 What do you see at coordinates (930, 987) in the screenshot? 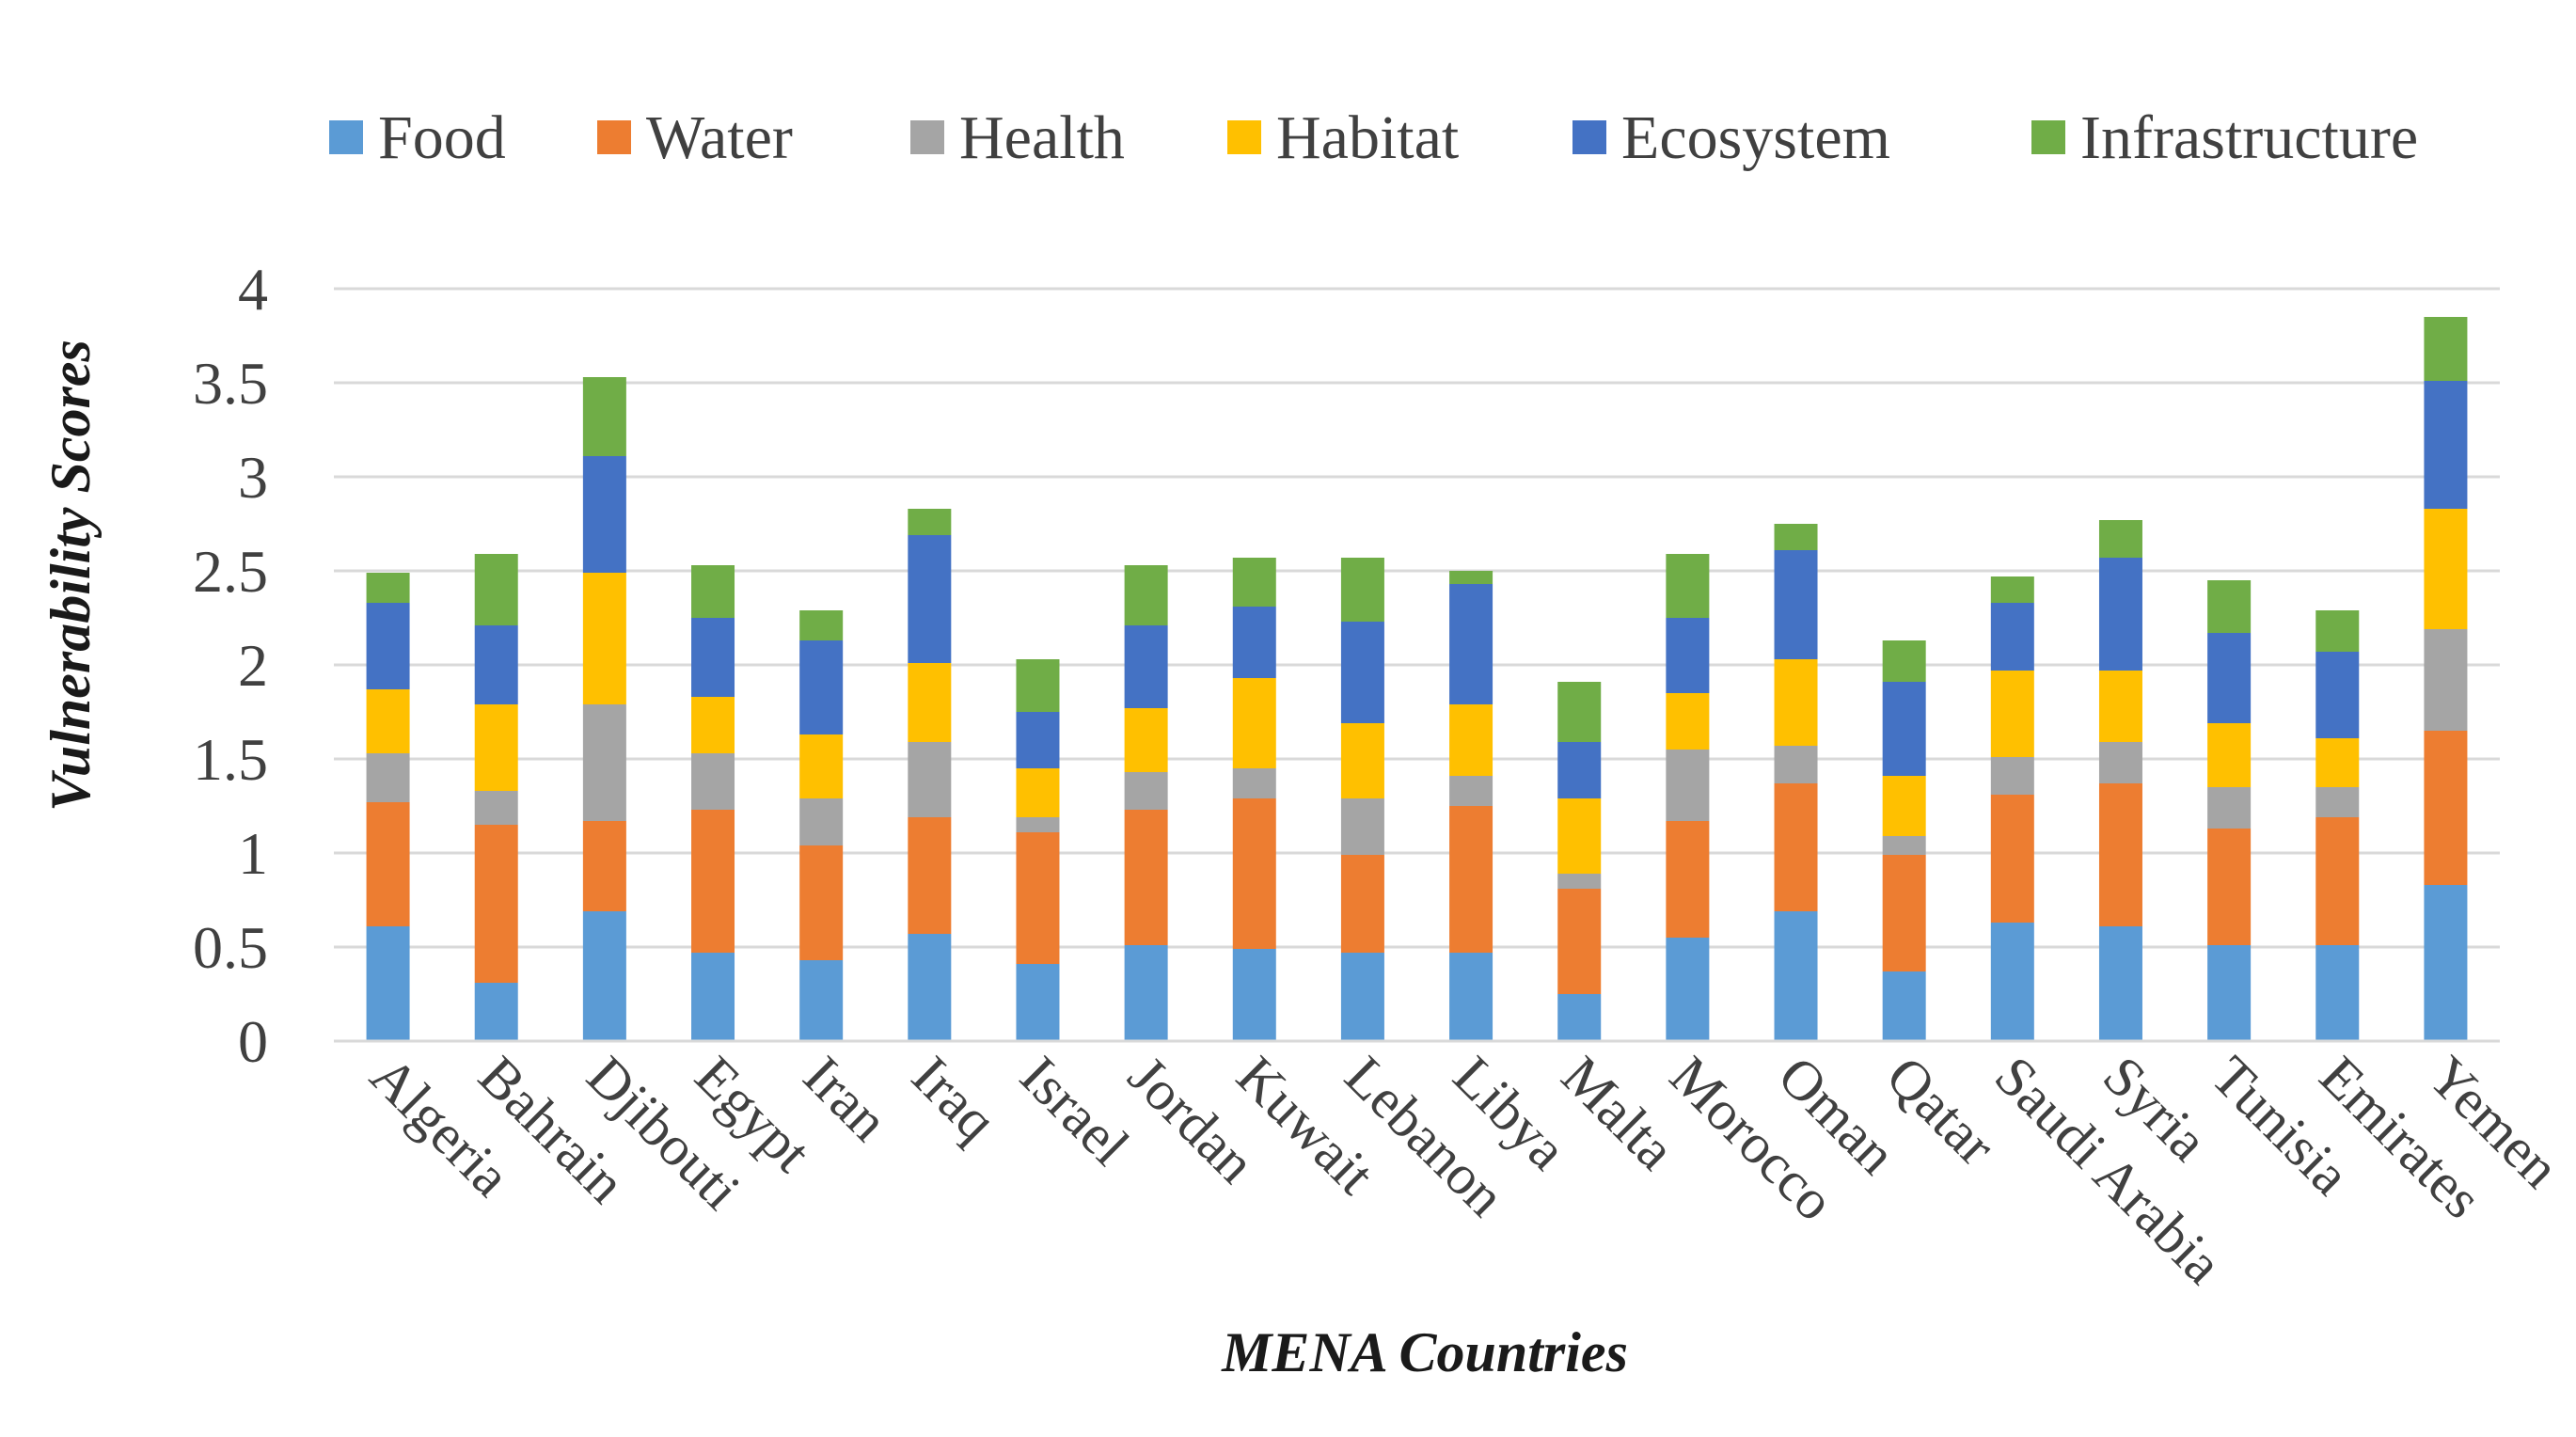
I see `bar-segment-food-iraq` at bounding box center [930, 987].